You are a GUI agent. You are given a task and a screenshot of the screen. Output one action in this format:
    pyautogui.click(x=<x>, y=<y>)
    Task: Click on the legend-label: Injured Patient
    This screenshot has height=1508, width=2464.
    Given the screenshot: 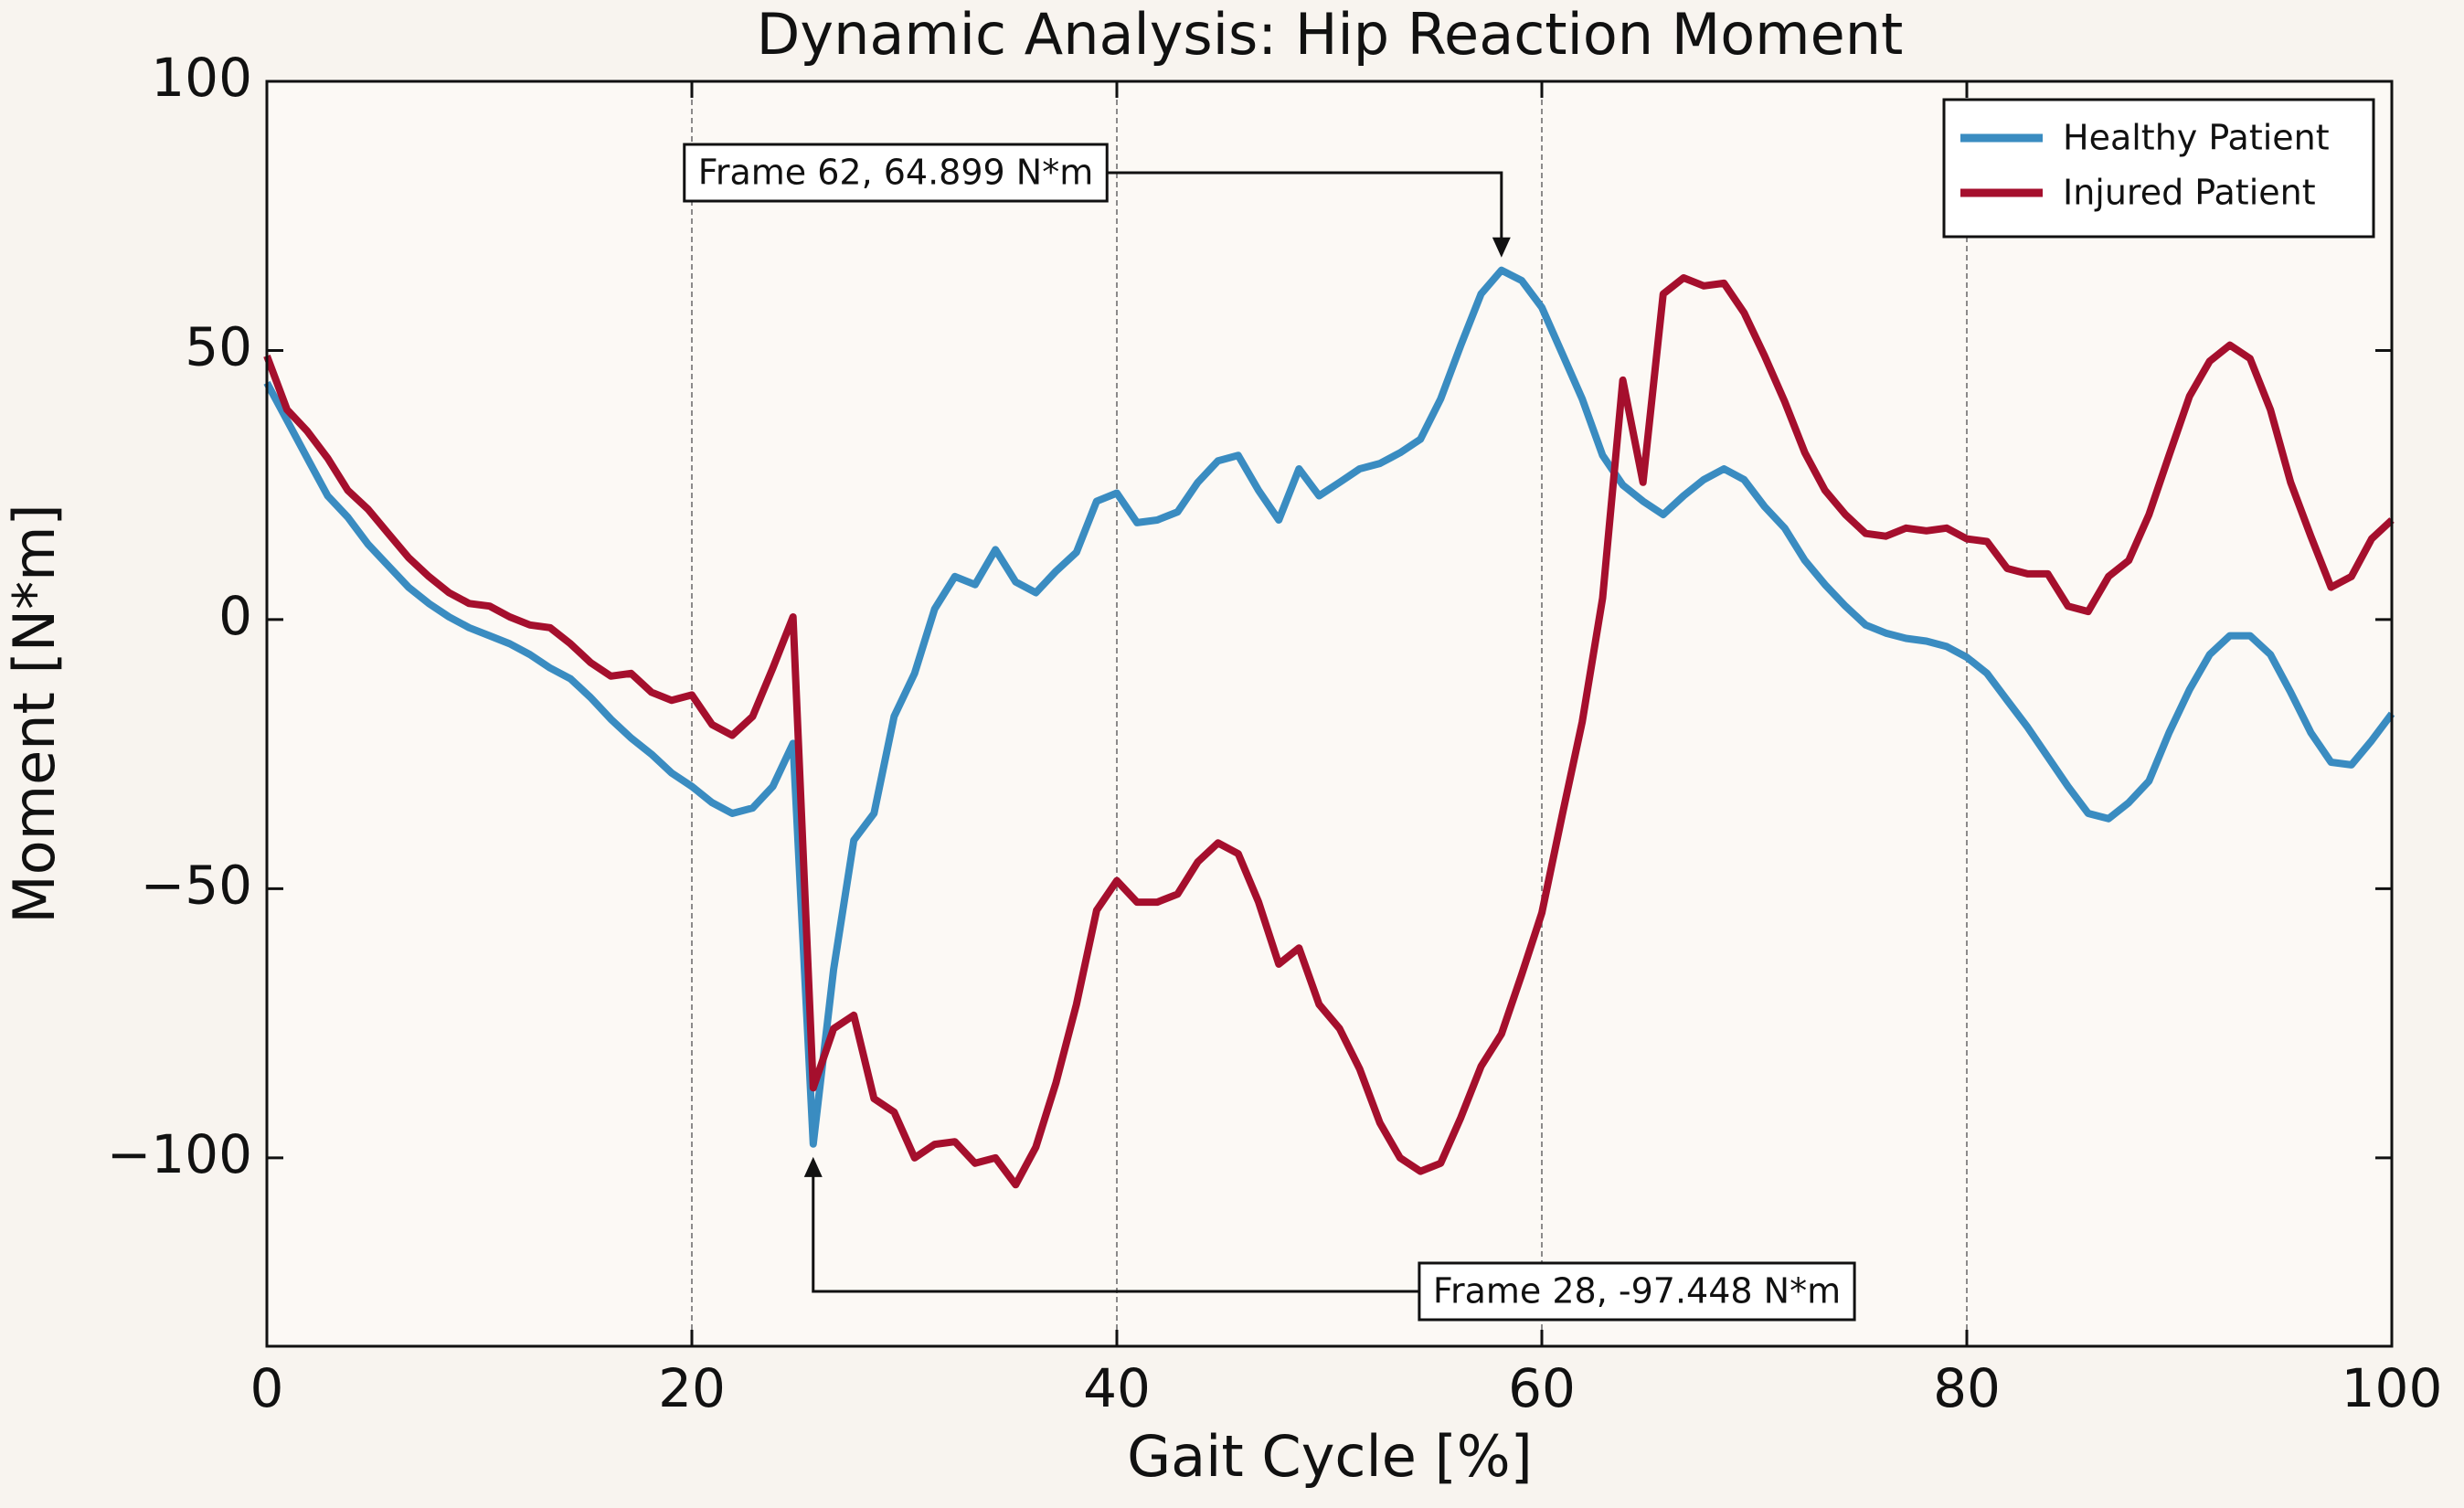 What is the action you would take?
    pyautogui.click(x=2189, y=193)
    